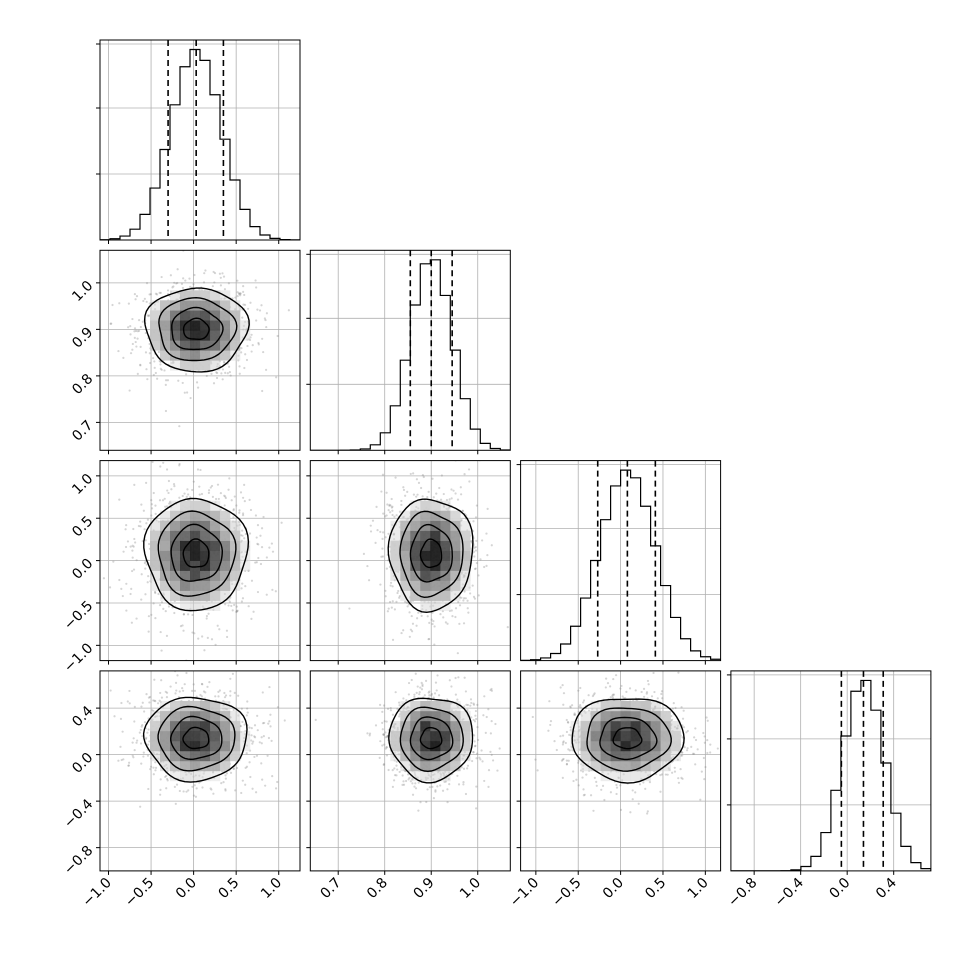 The height and width of the screenshot is (970, 970). I want to click on density-cells, so click(200, 741).